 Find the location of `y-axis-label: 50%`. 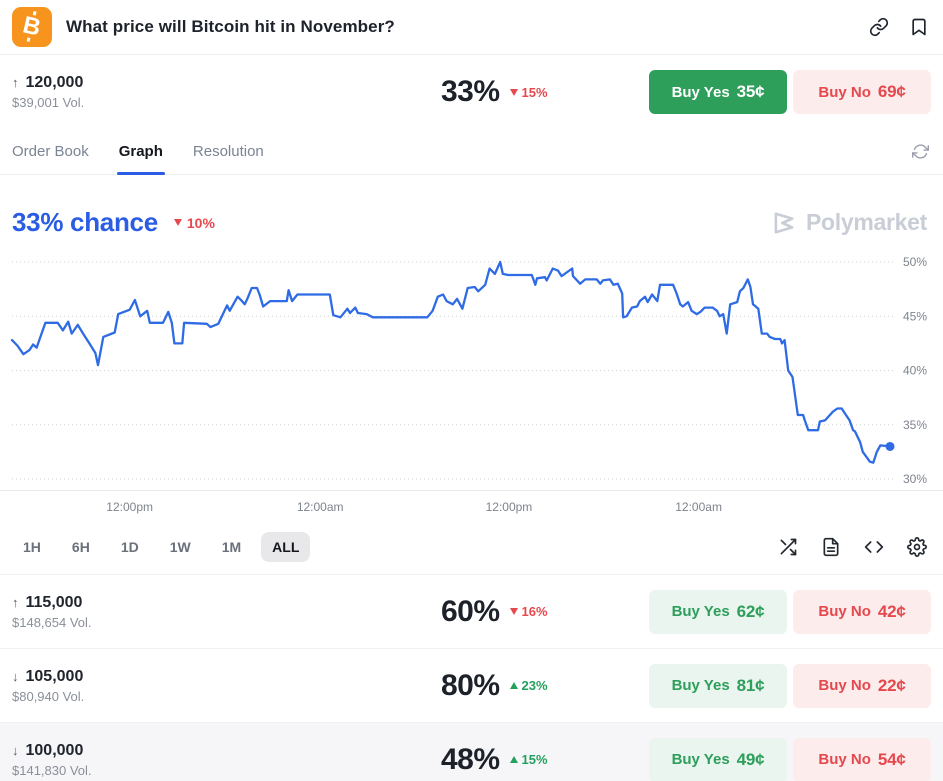

y-axis-label: 50% is located at coordinates (915, 262).